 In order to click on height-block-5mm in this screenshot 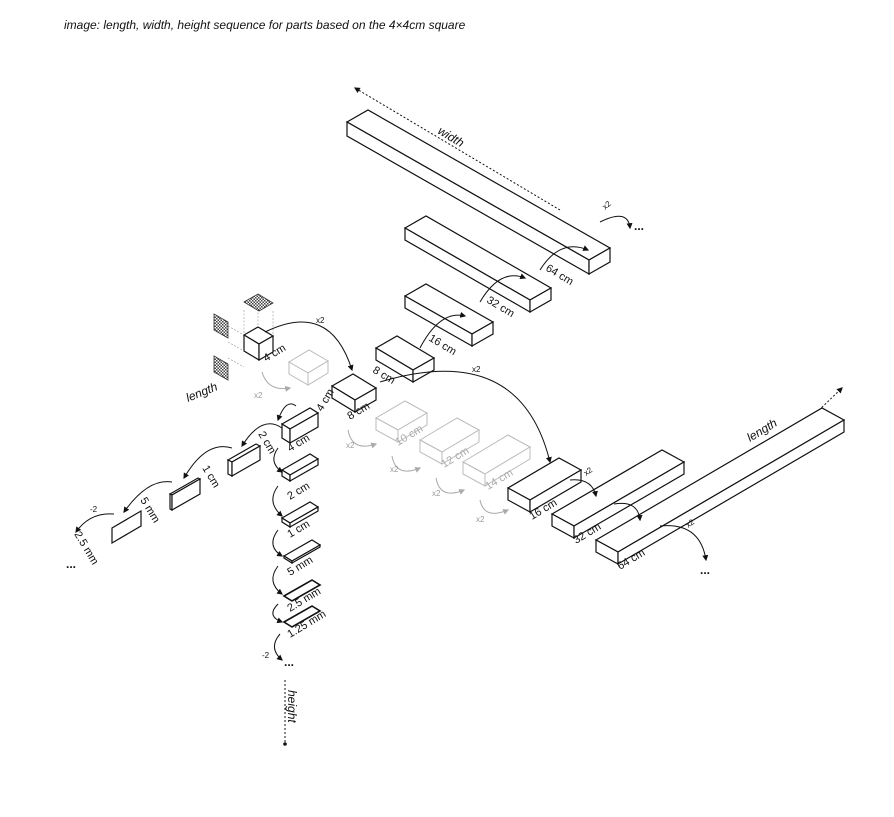, I will do `click(302, 552)`.